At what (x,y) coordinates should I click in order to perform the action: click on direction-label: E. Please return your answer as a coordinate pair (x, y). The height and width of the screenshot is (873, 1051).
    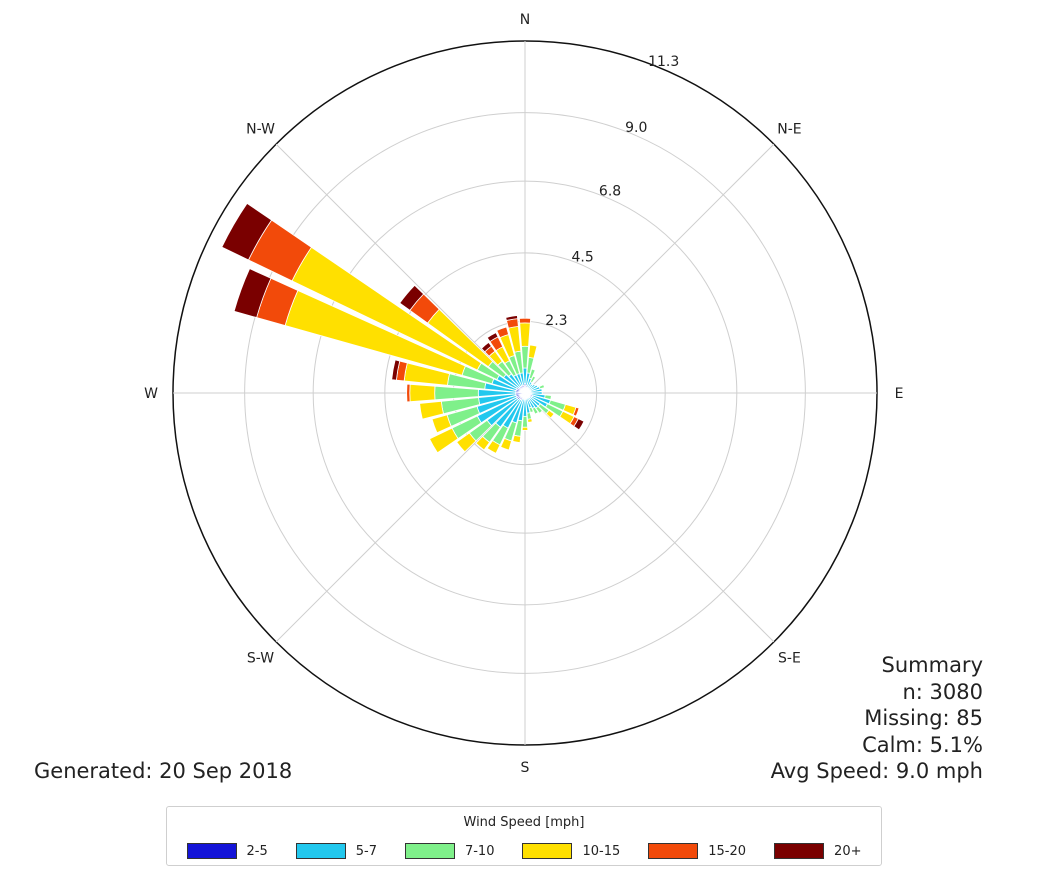
    Looking at the image, I should click on (899, 394).